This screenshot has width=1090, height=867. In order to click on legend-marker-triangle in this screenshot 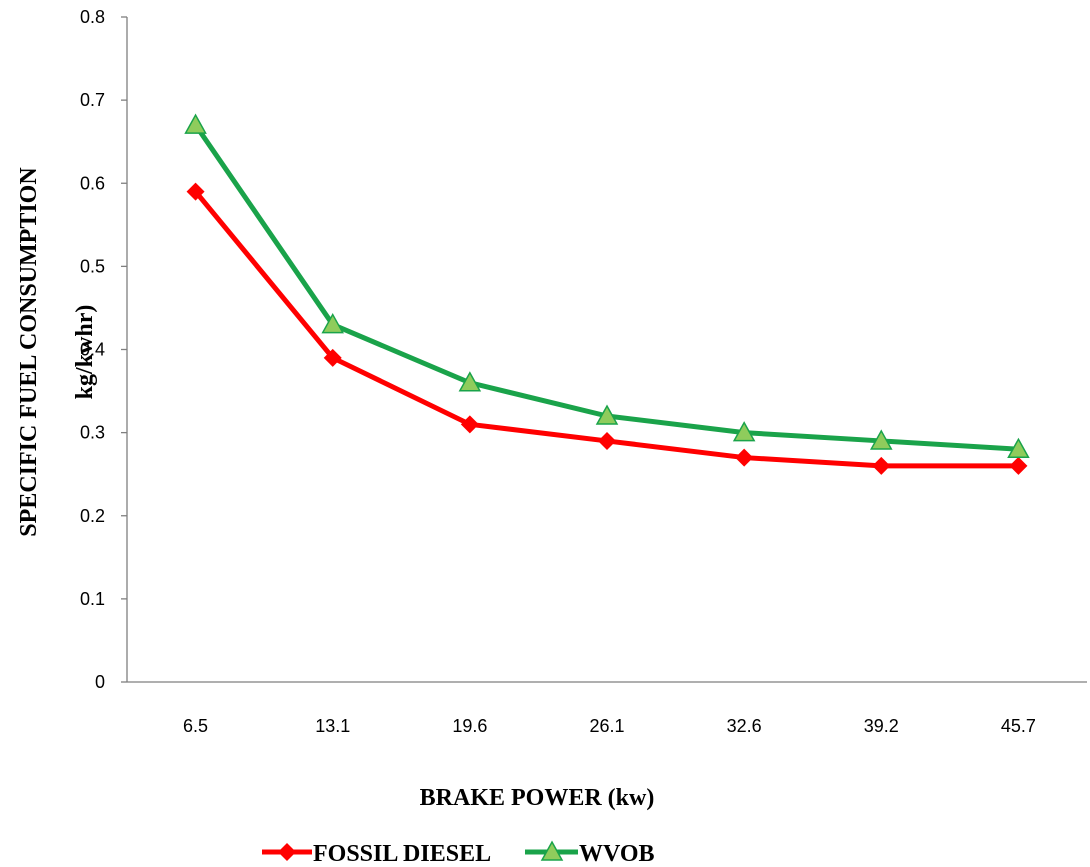, I will do `click(552, 850)`.